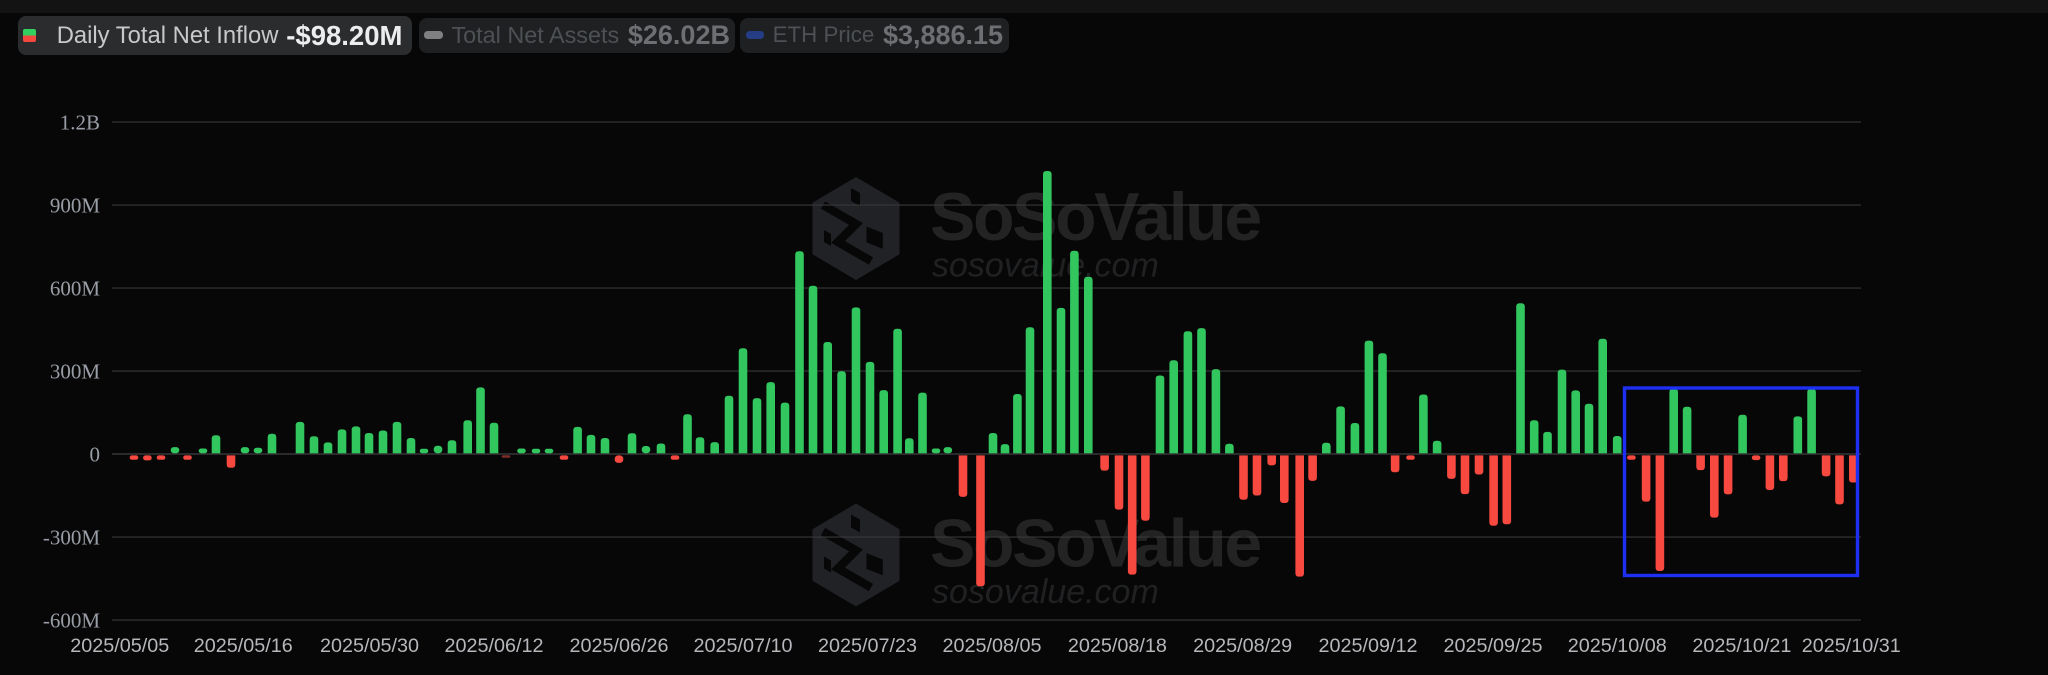  Describe the element at coordinates (243, 646) in the screenshot. I see `svg-text: 2025/05/16` at that location.